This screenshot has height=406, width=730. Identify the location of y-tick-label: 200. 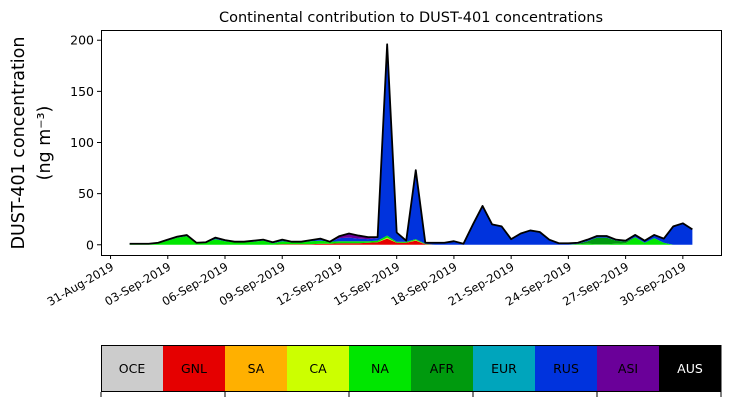
(82, 40).